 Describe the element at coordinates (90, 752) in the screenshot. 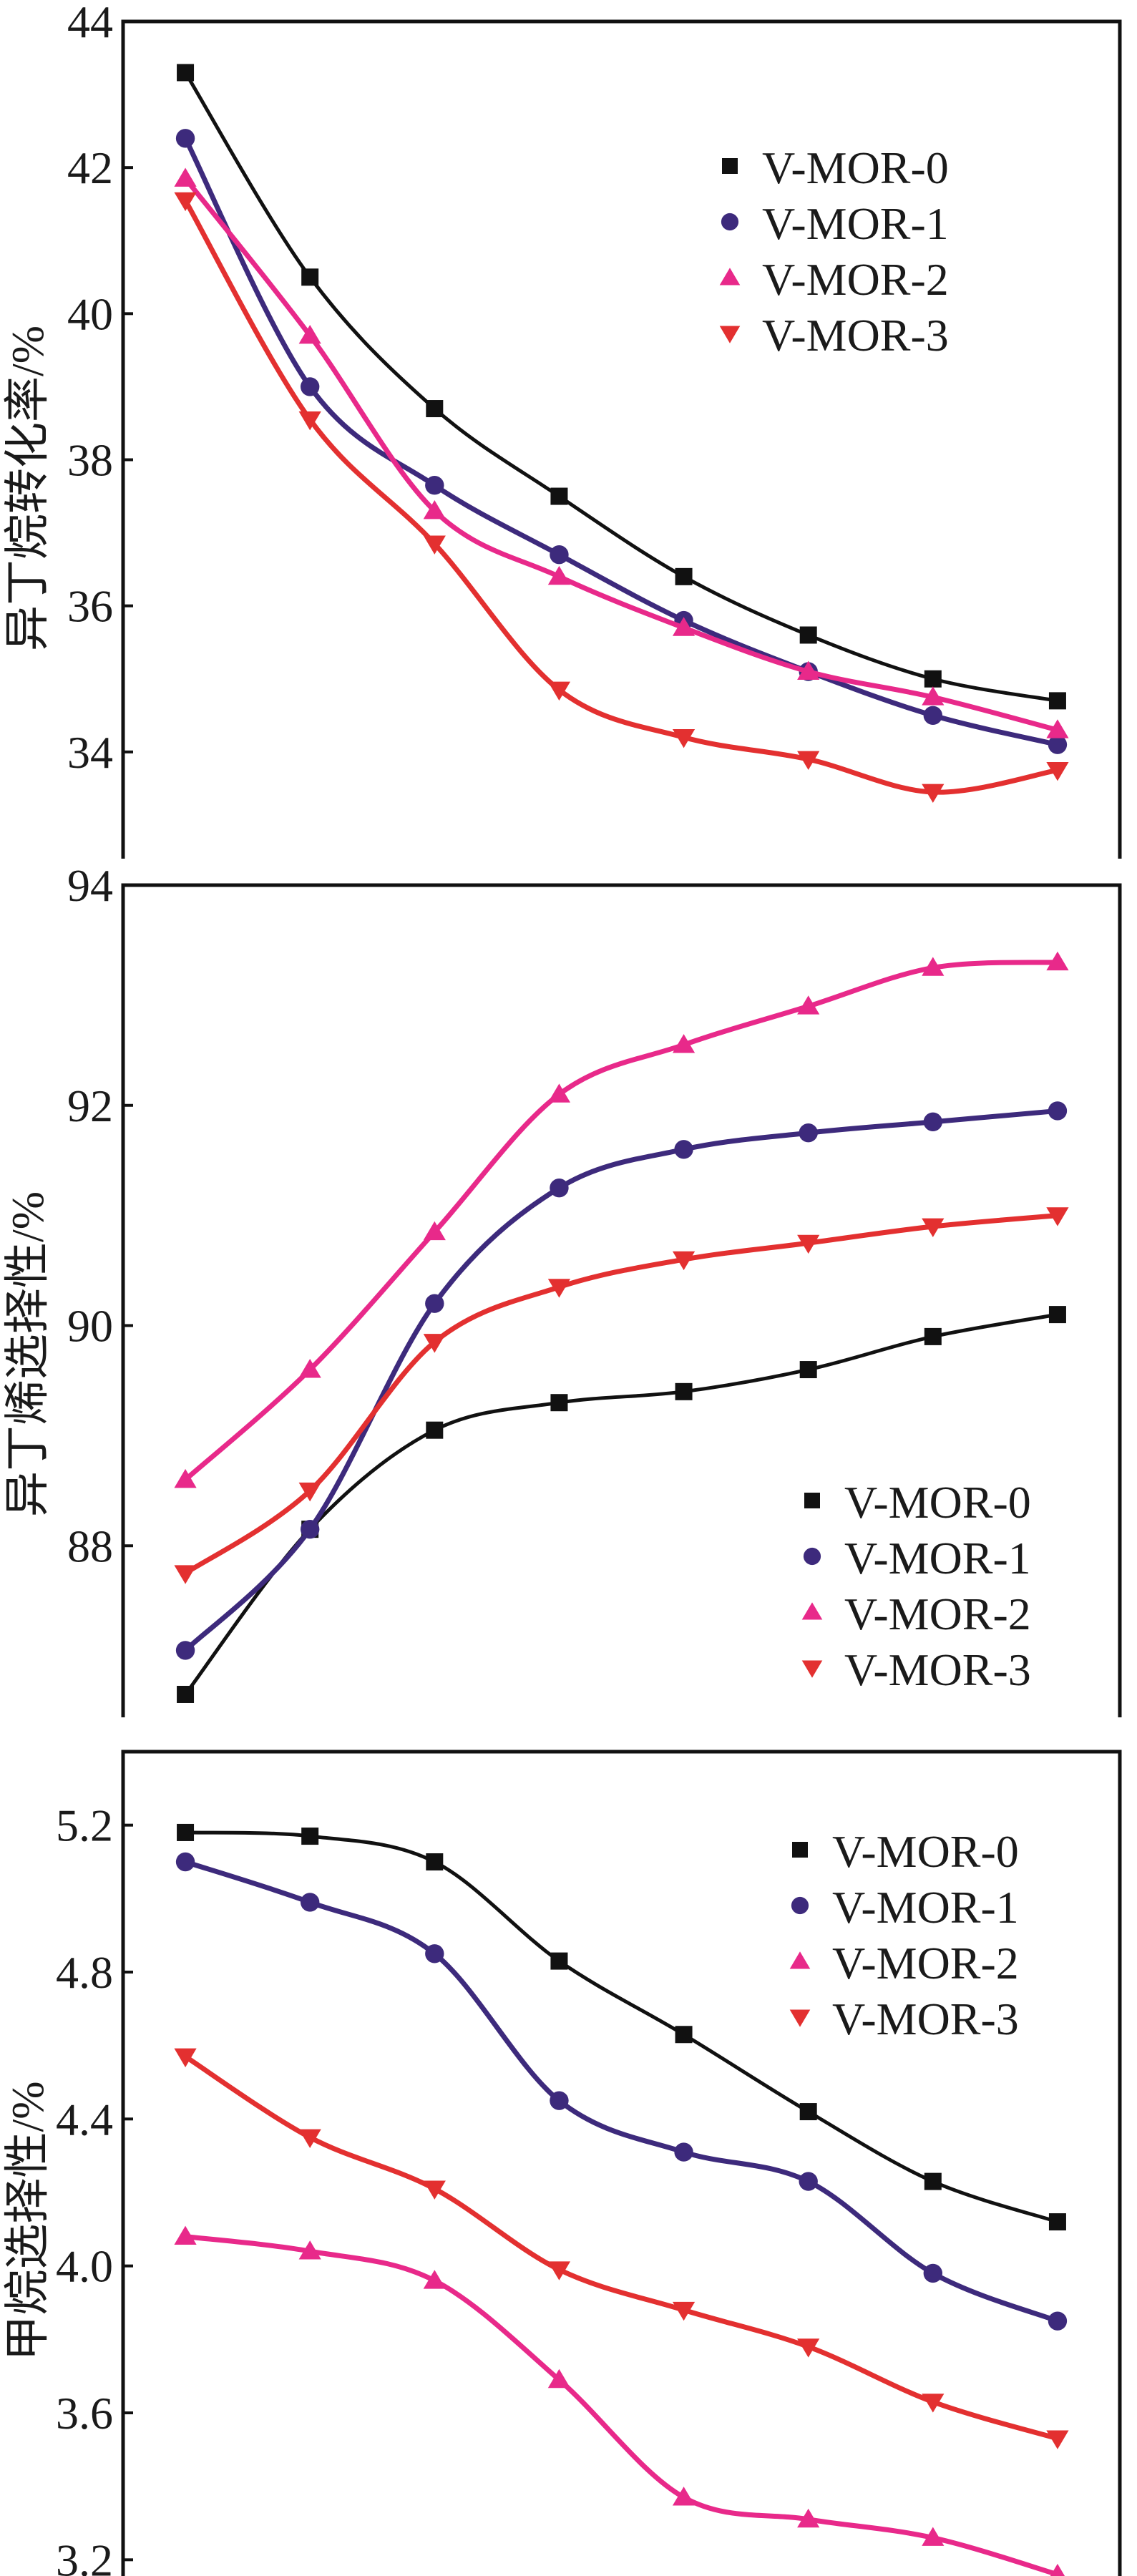

I see `y-tick-label: 34` at that location.